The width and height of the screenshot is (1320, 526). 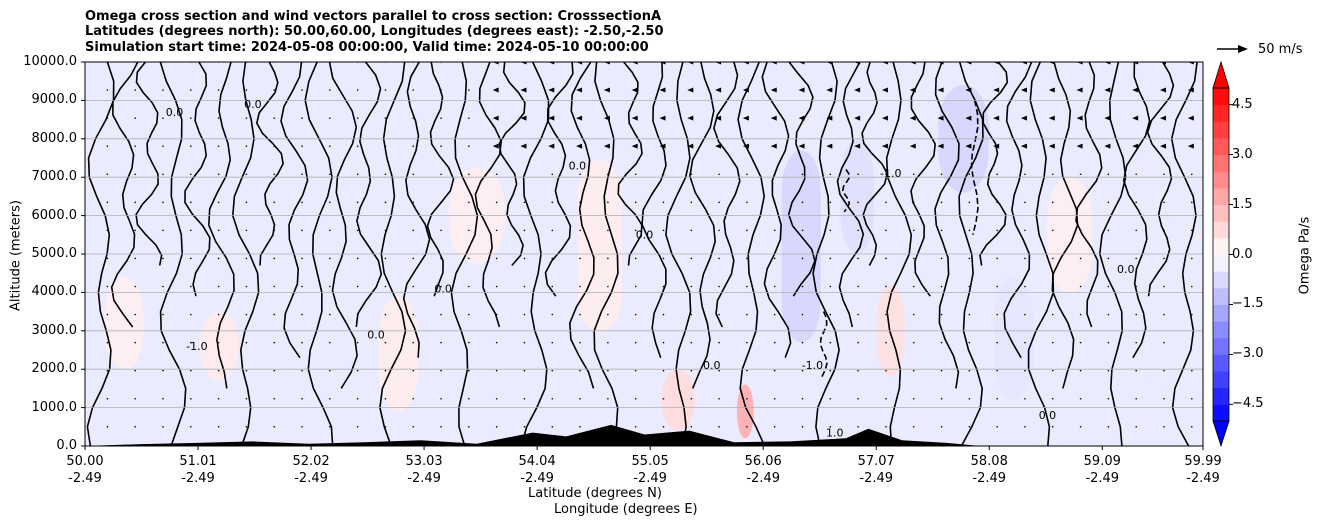 What do you see at coordinates (54, 253) in the screenshot?
I see `y-tick-label: 5000.0` at bounding box center [54, 253].